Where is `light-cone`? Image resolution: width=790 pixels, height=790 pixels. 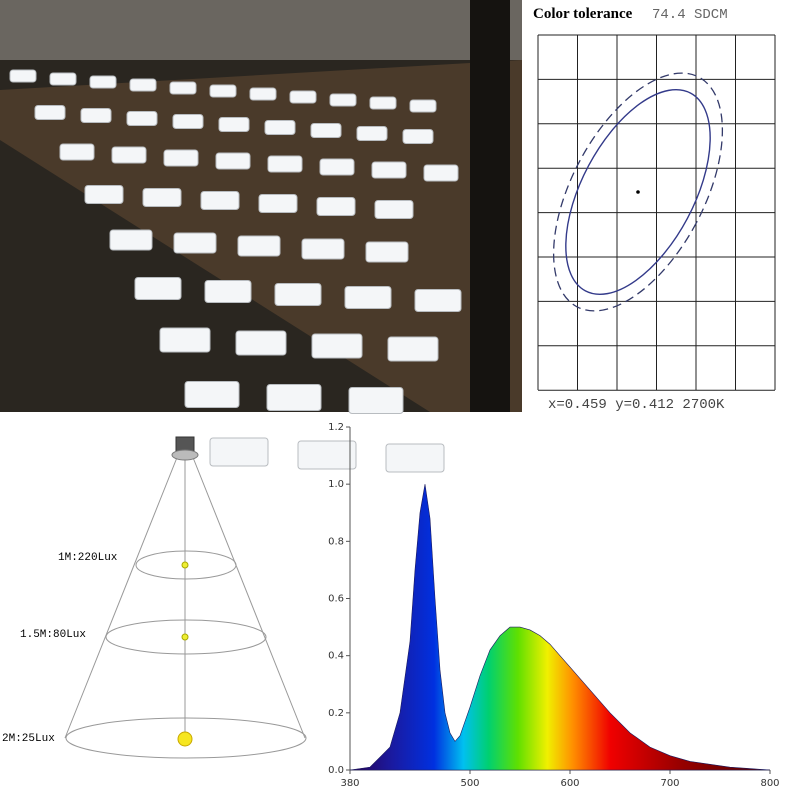
light-cone is located at coordinates (185, 597).